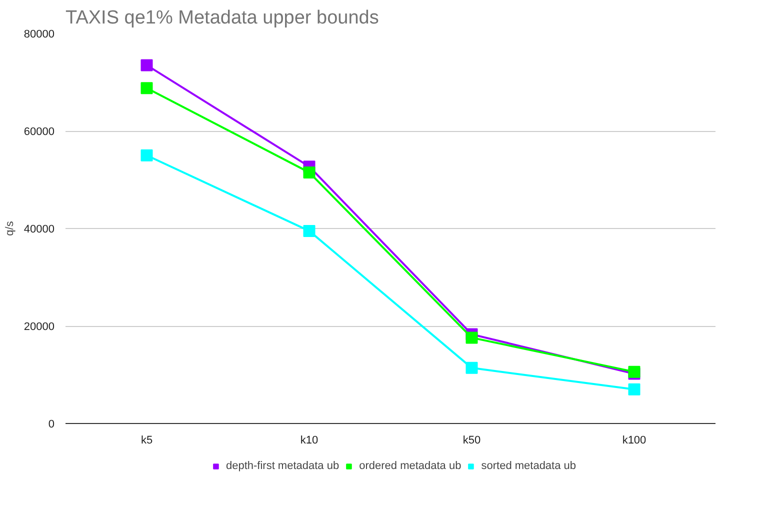 The image size is (760, 508). I want to click on y-tick-label: 60000, so click(39, 132).